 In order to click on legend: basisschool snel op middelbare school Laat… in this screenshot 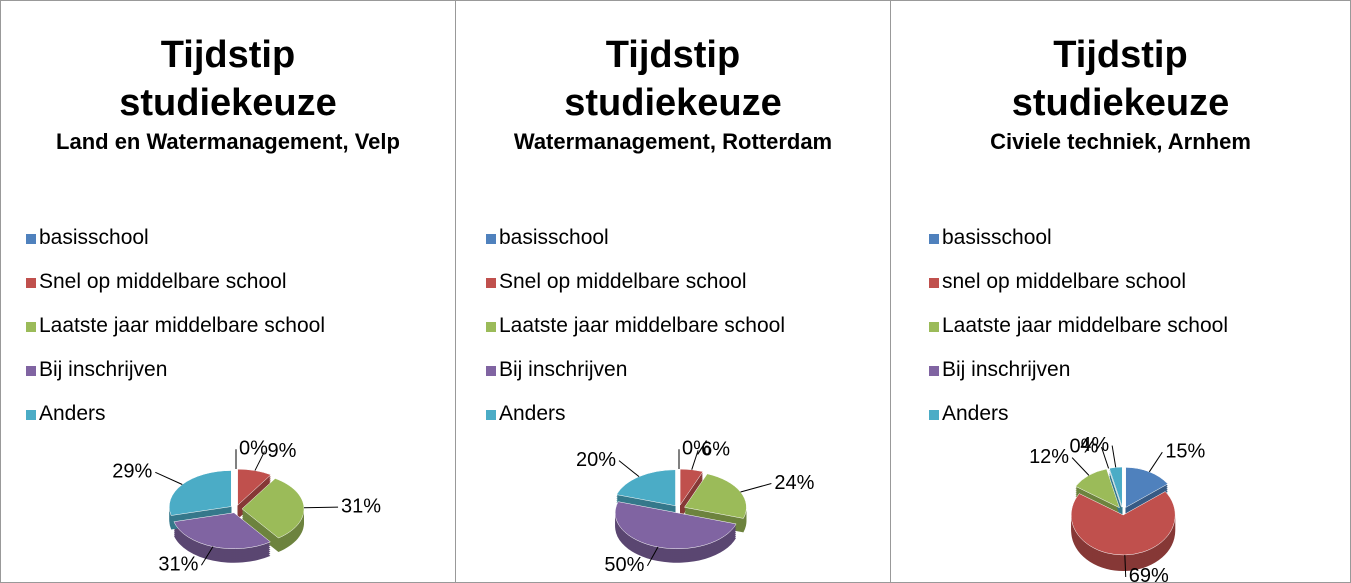, I will do `click(1078, 333)`.